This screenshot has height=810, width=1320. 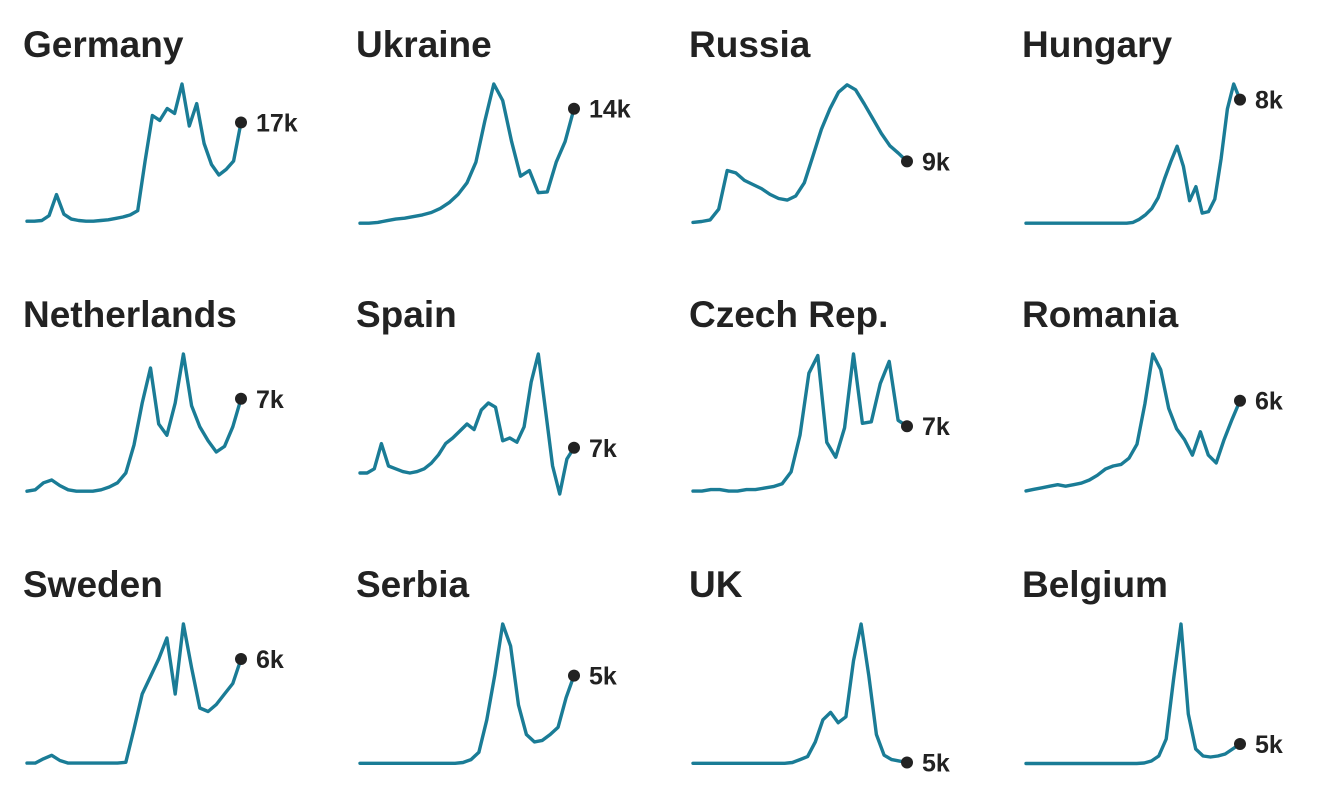 I want to click on sparkline-chart: 14k, so click(x=494, y=153).